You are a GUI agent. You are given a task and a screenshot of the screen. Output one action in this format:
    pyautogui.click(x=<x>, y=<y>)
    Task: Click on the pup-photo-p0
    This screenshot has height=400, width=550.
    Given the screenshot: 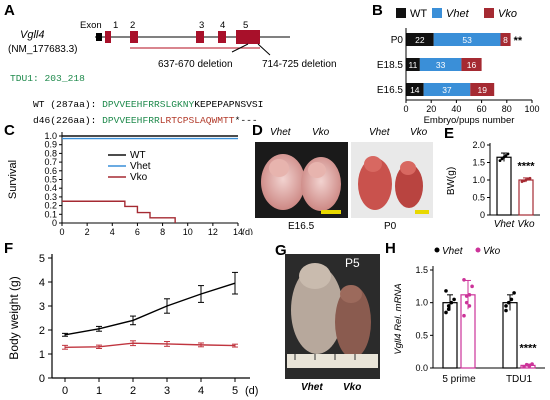 What is the action you would take?
    pyautogui.click(x=392, y=180)
    